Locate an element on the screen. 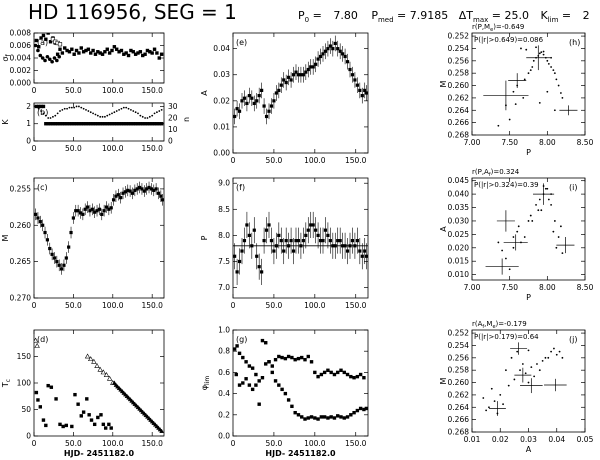  y-tick-label: 0.260 is located at coordinates (459, 85).